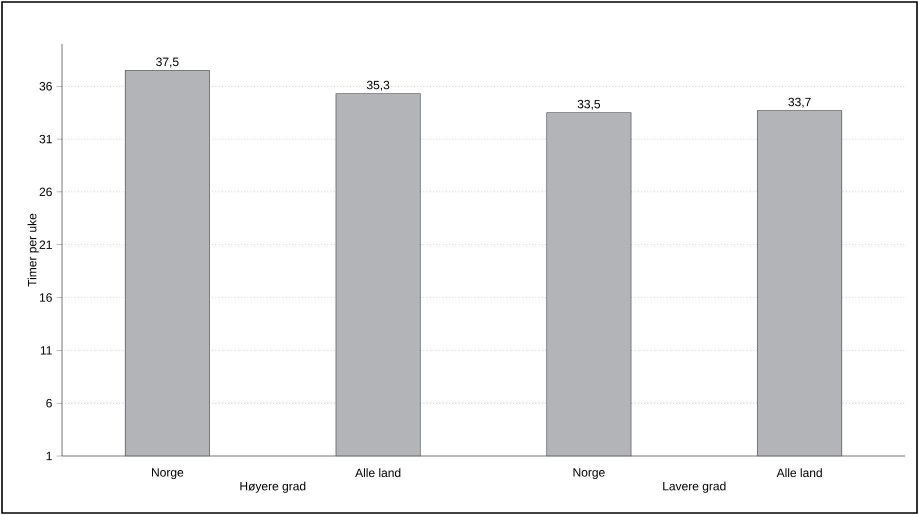  Describe the element at coordinates (49, 403) in the screenshot. I see `y-tick-label: 6` at that location.